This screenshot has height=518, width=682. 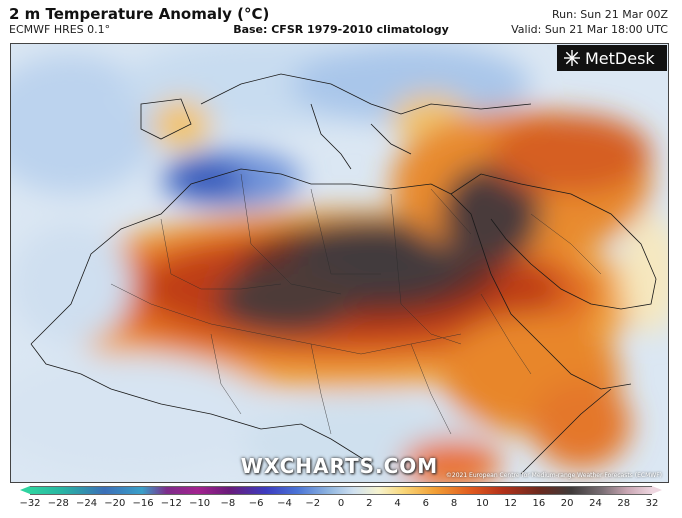 I want to click on legend-tick-label: 20, so click(x=567, y=503).